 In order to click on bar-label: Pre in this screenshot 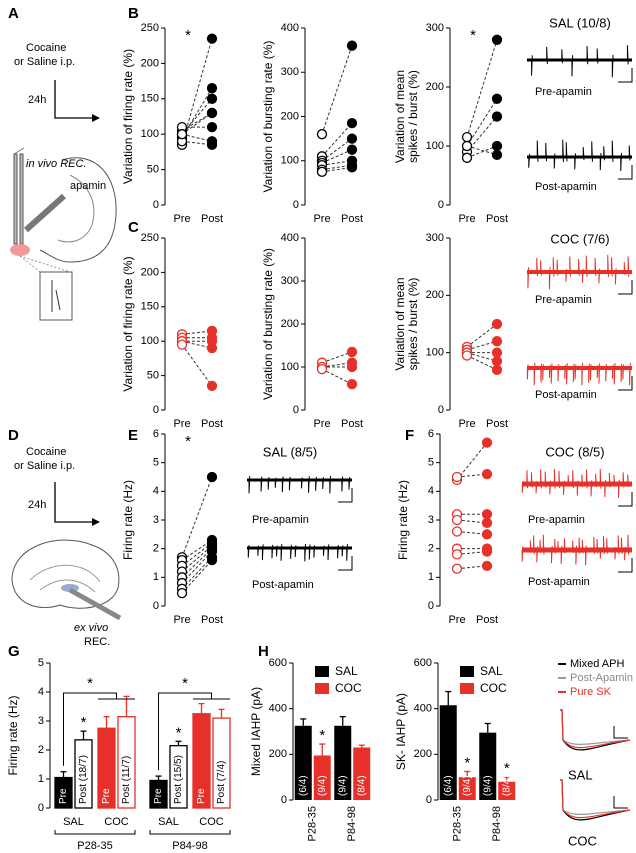, I will do `click(63, 796)`.